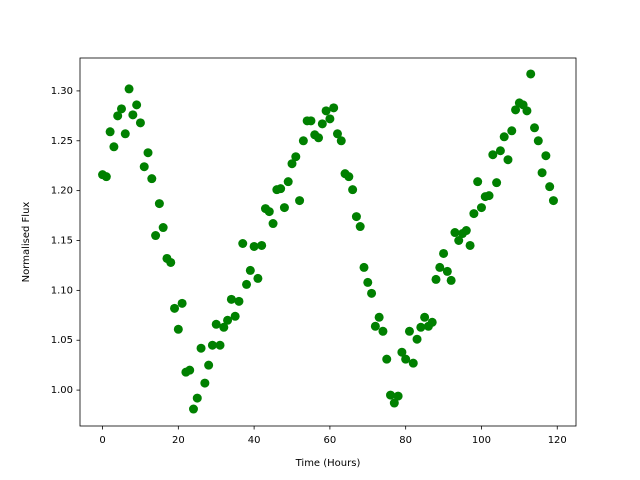 This screenshot has height=480, width=640. I want to click on x-tick-label: 100, so click(481, 440).